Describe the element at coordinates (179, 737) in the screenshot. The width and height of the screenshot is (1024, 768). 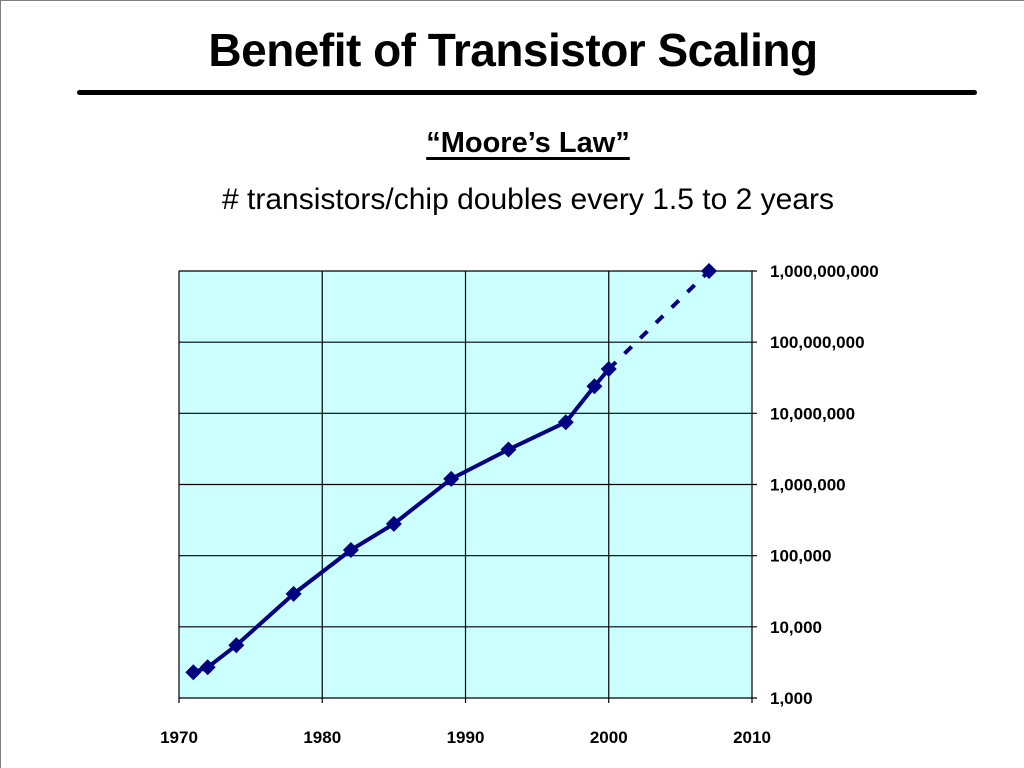
I see `x-tick-label: 1970` at that location.